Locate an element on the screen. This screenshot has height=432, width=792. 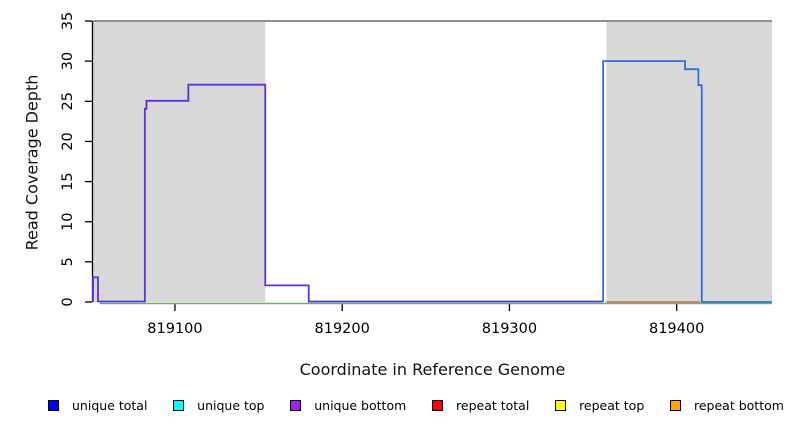
legend-item-repeat-top: repeat top is located at coordinates (599, 405).